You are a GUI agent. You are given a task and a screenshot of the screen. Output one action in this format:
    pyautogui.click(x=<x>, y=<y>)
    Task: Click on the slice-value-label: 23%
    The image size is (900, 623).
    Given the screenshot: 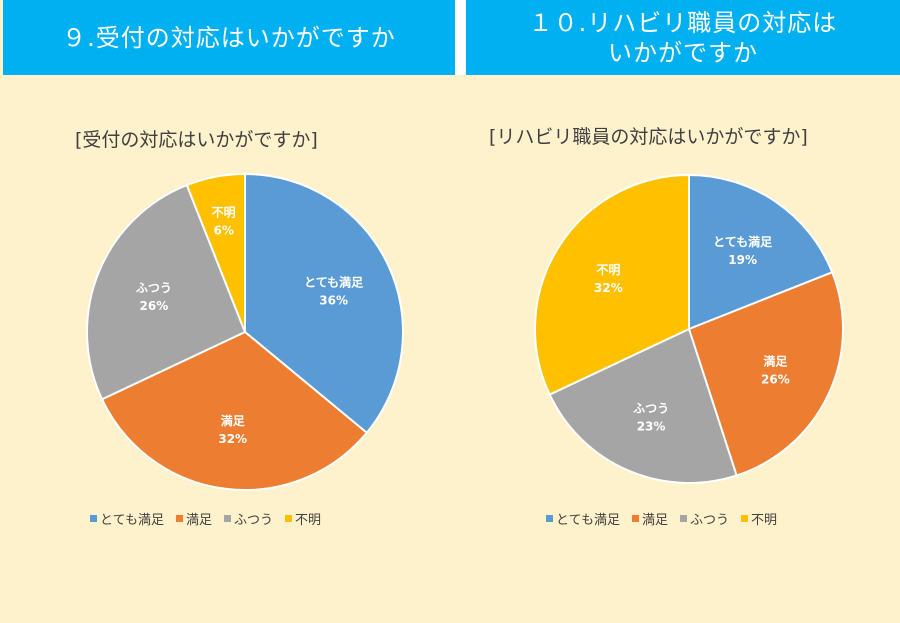 What is the action you would take?
    pyautogui.click(x=651, y=427)
    